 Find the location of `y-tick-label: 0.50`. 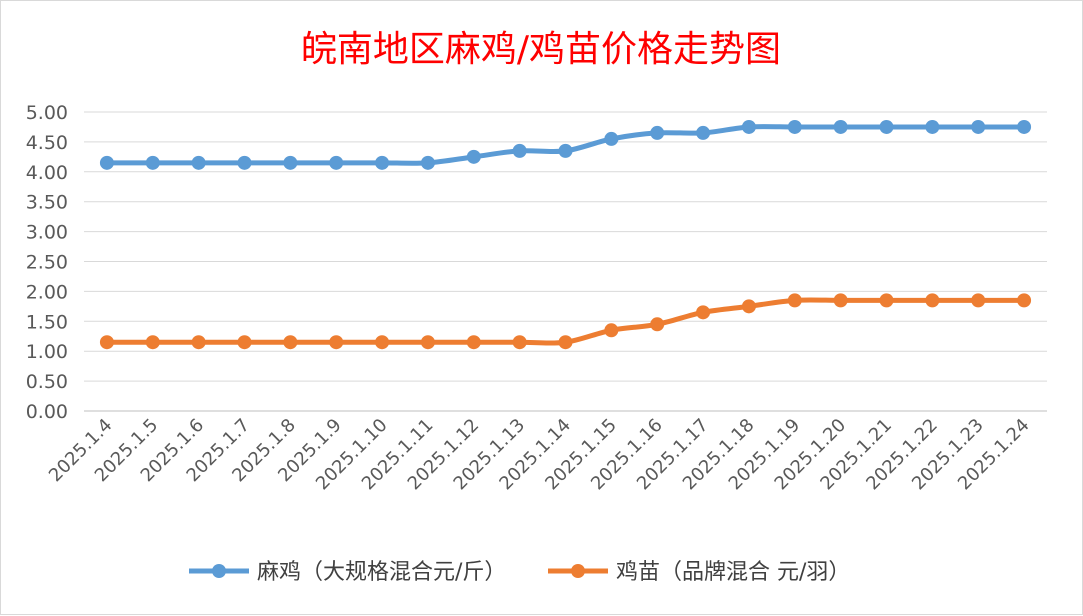

y-tick-label: 0.50 is located at coordinates (47, 382).